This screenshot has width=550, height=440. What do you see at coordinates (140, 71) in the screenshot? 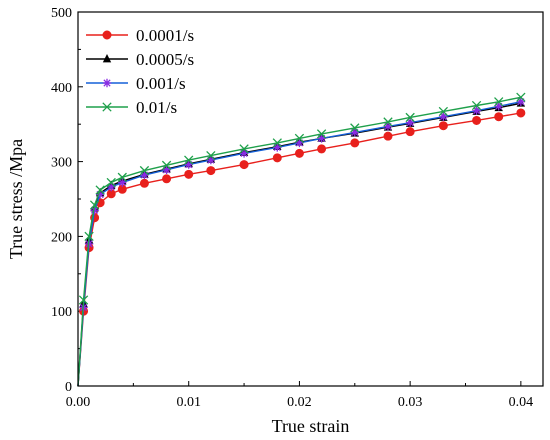
I see `legend: 0.0001/s 0.0005/s 0.001/s 0.01/s` at bounding box center [140, 71].